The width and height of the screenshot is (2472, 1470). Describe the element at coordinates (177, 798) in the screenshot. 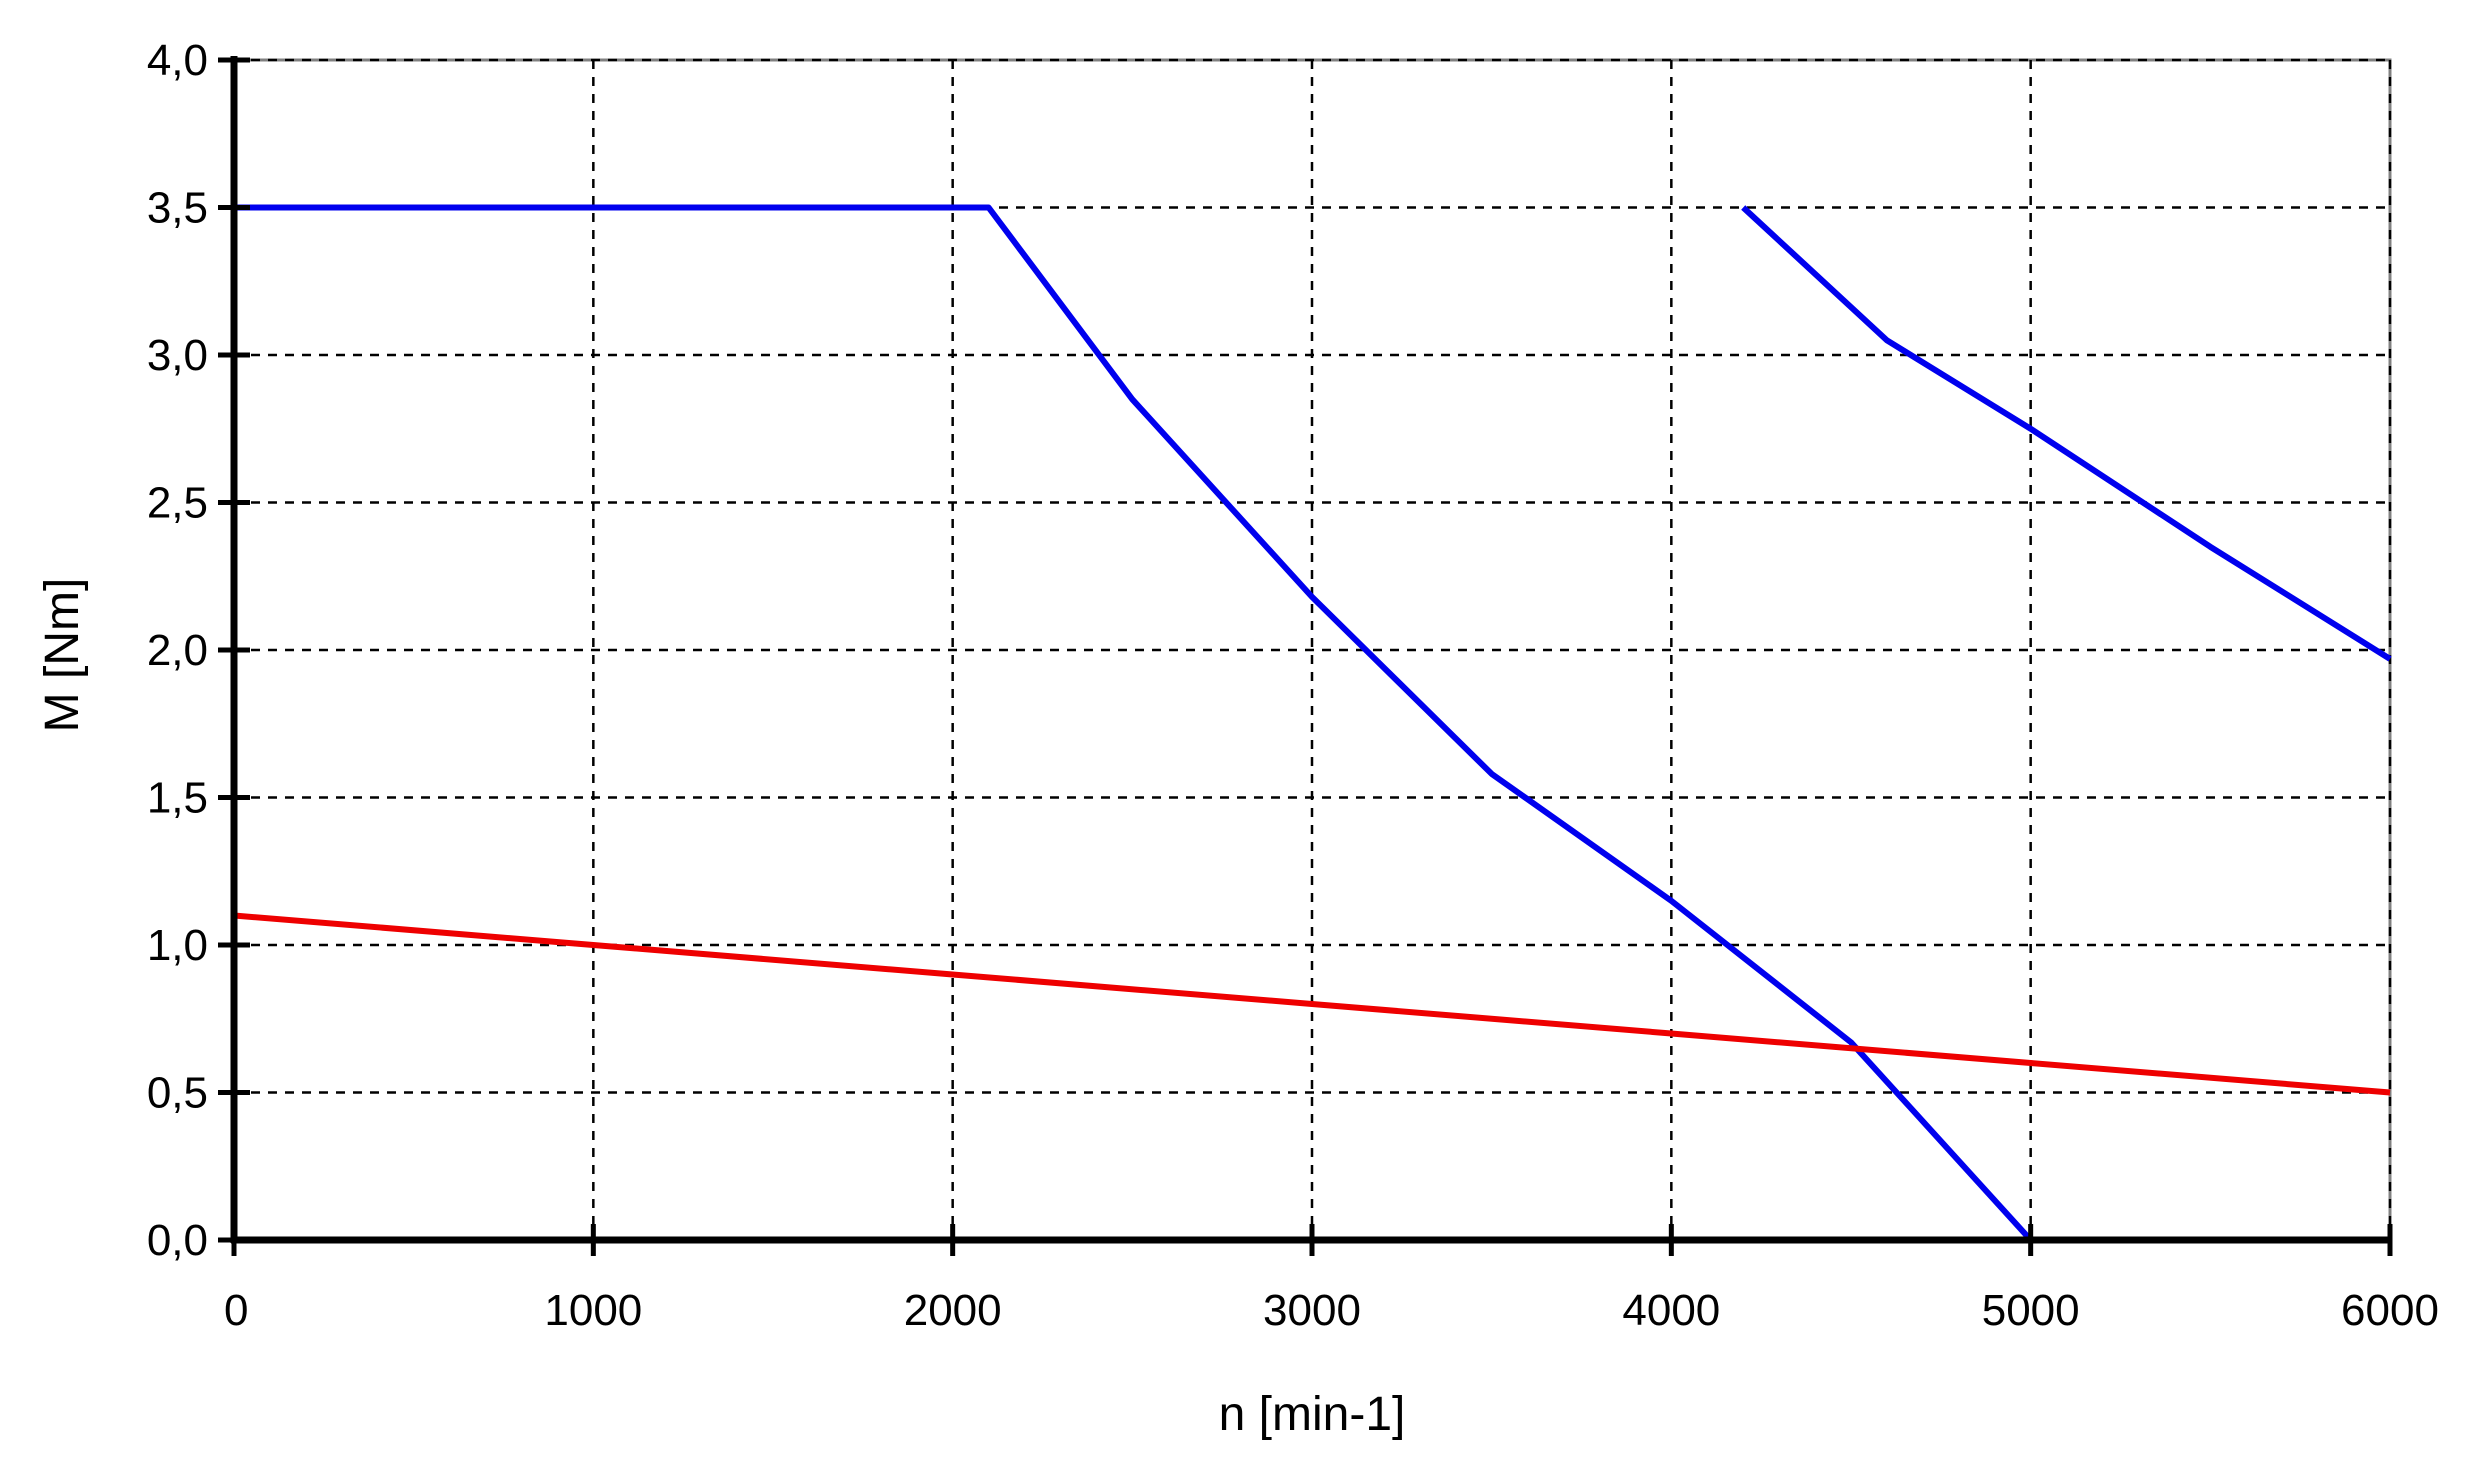

I see `y-tick-label: 1,5` at that location.